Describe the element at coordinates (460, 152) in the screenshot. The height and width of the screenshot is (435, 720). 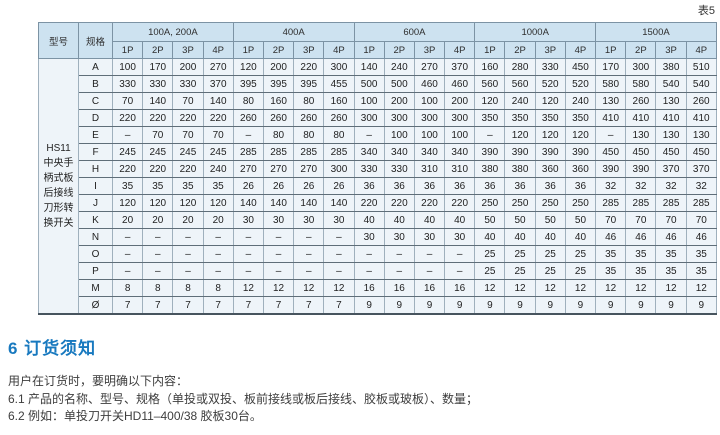
I see `dimension-value-cell: 340` at that location.